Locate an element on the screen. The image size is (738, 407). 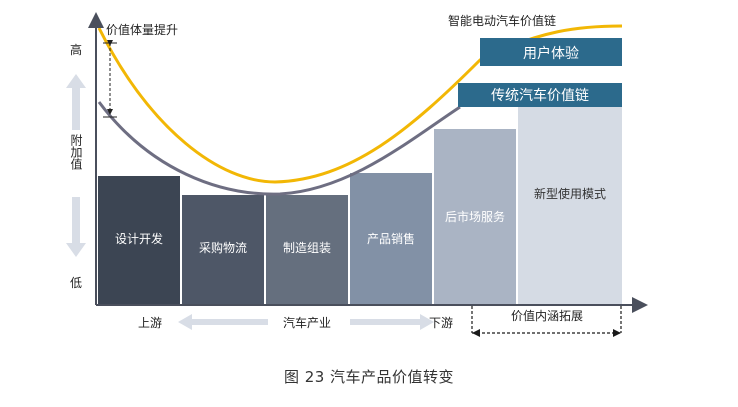
bar-design-dev: 设计开发 is located at coordinates (139, 240).